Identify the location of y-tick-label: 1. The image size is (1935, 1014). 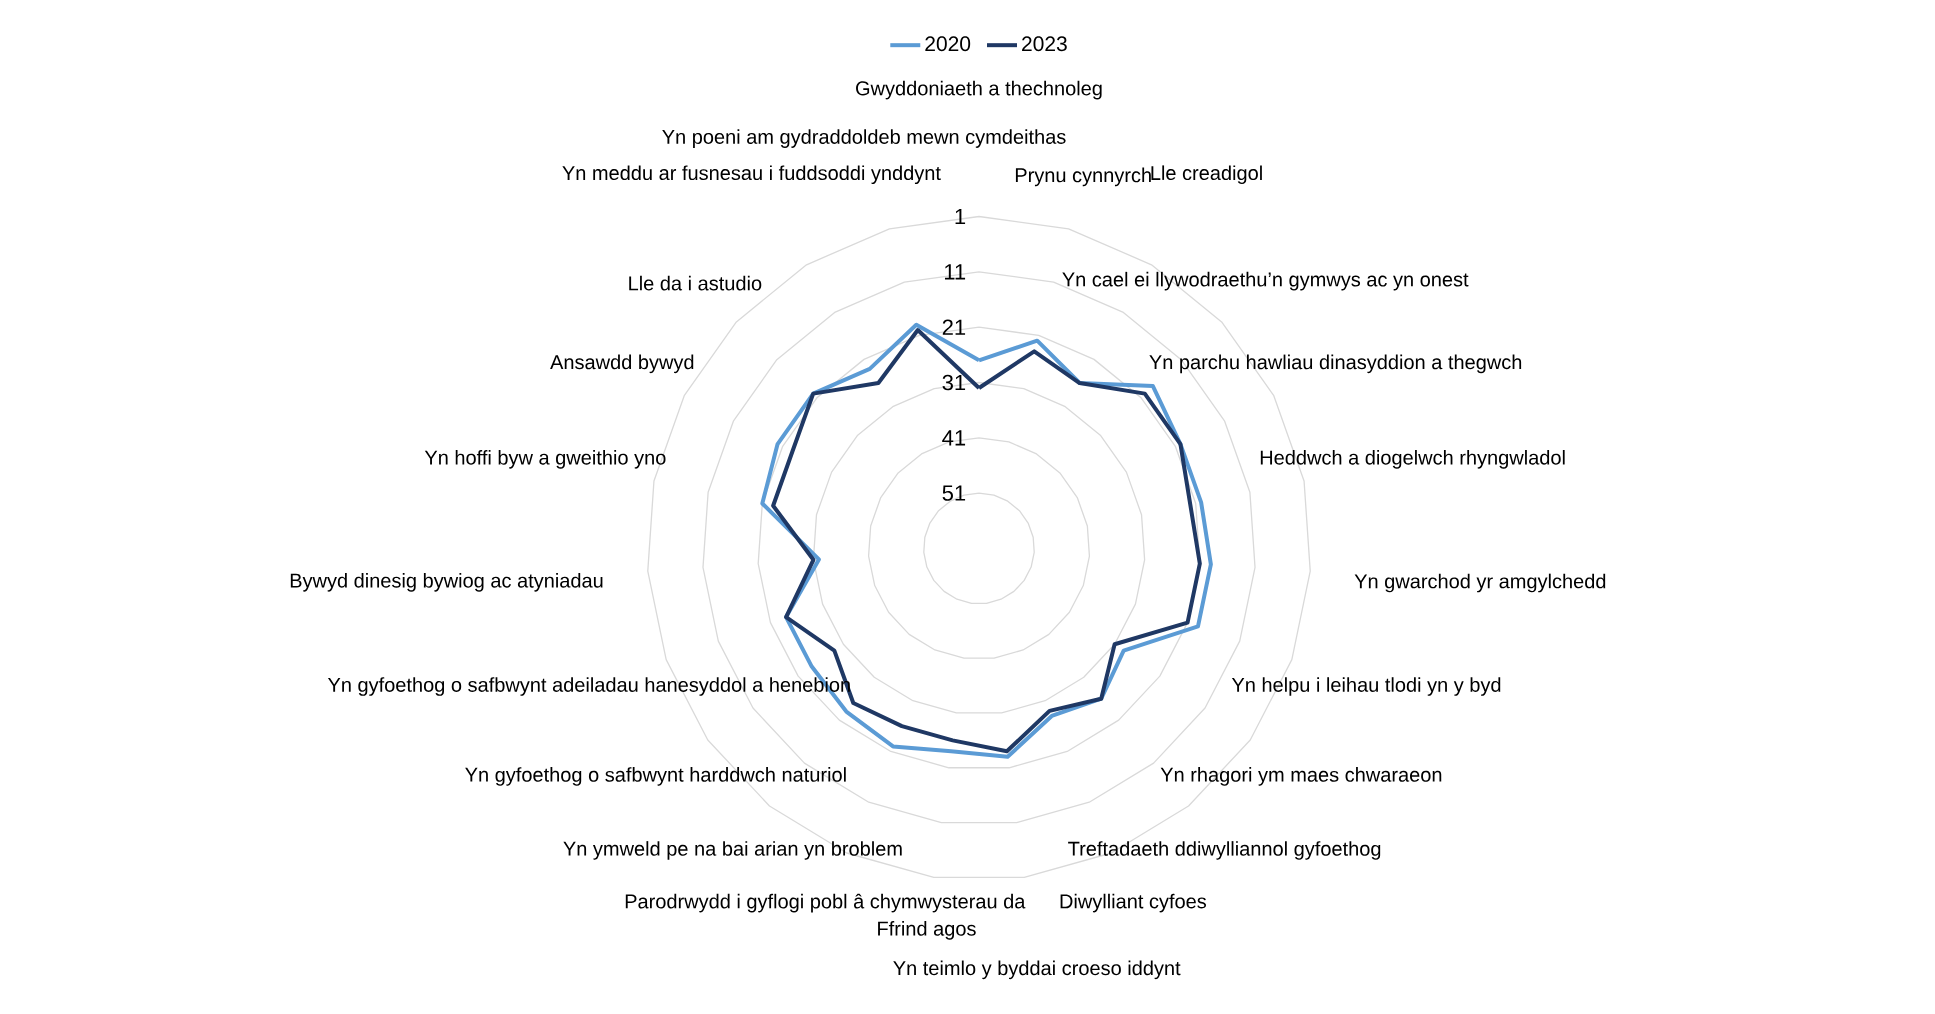
(960, 216).